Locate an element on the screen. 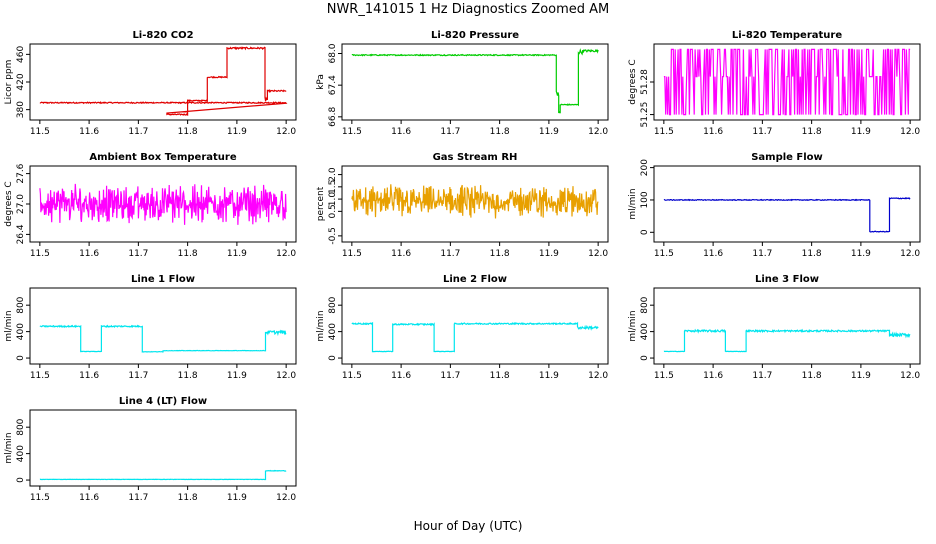  y-tick-label: 1.5 is located at coordinates (333, 187).